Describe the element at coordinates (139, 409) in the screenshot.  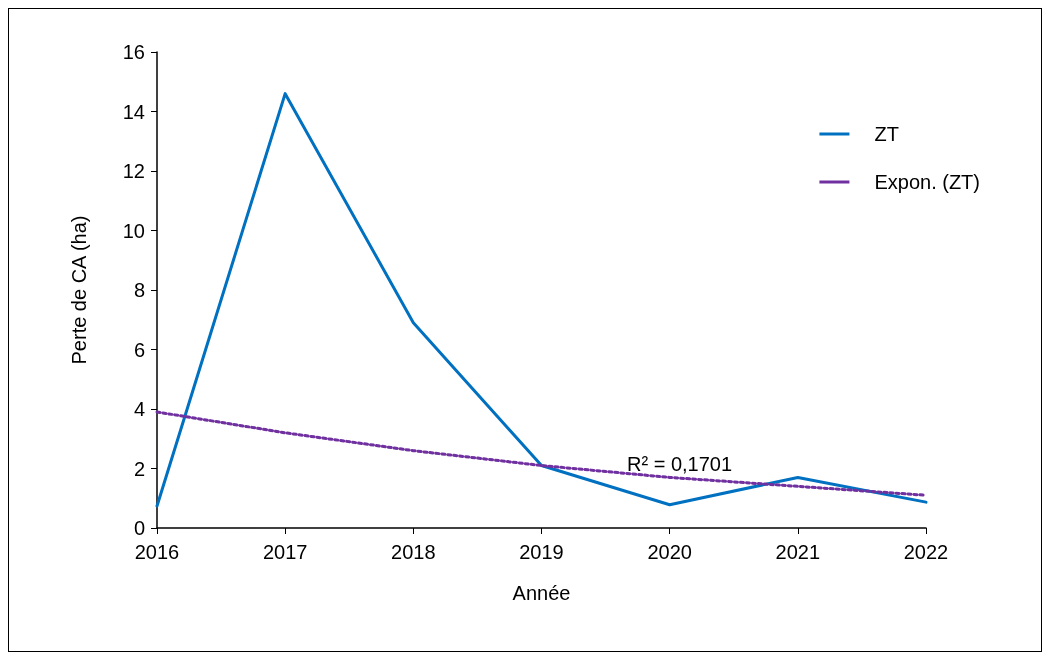
I see `y-tick-label: 4` at that location.